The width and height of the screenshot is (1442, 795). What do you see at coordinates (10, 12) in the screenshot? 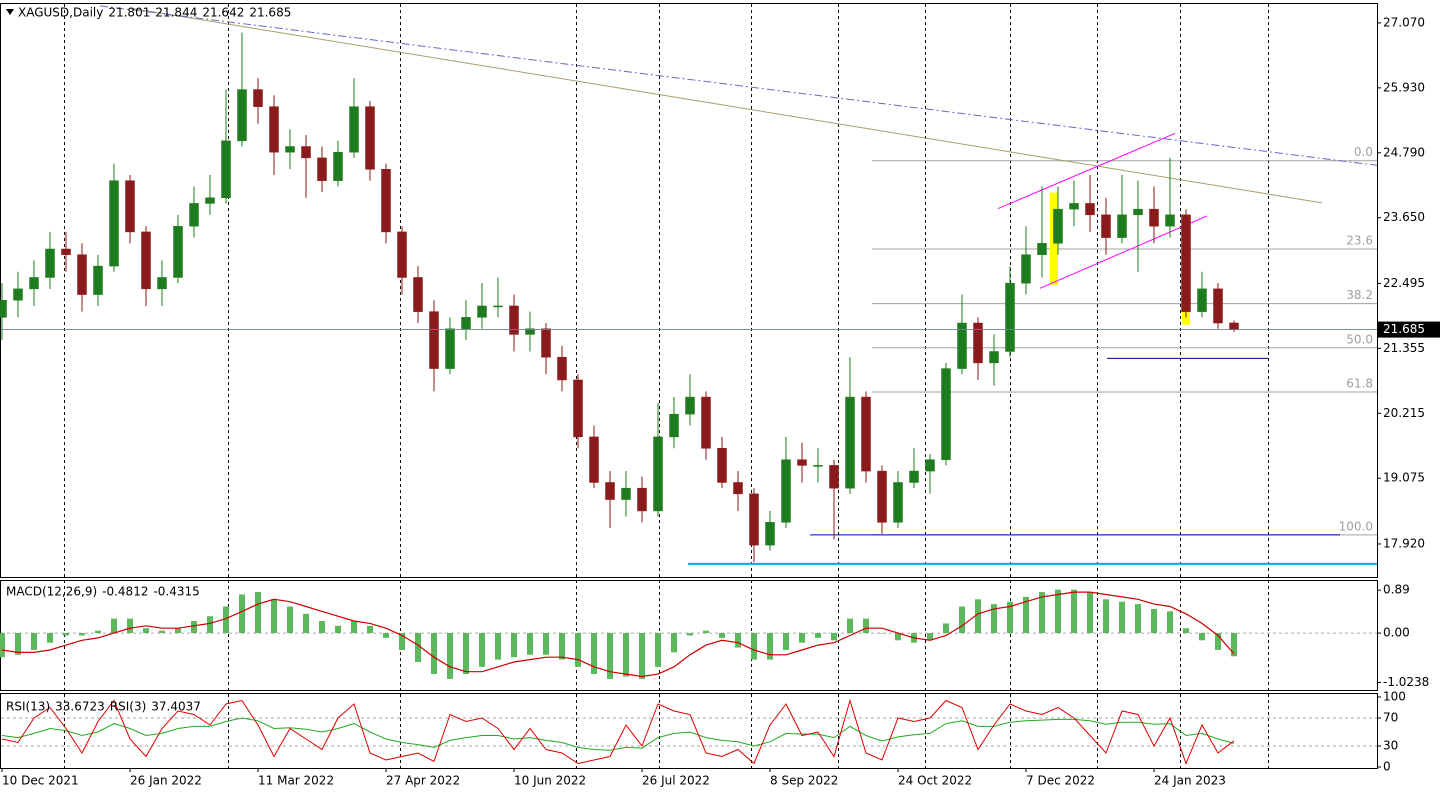
I see `symbol-menu-icon` at bounding box center [10, 12].